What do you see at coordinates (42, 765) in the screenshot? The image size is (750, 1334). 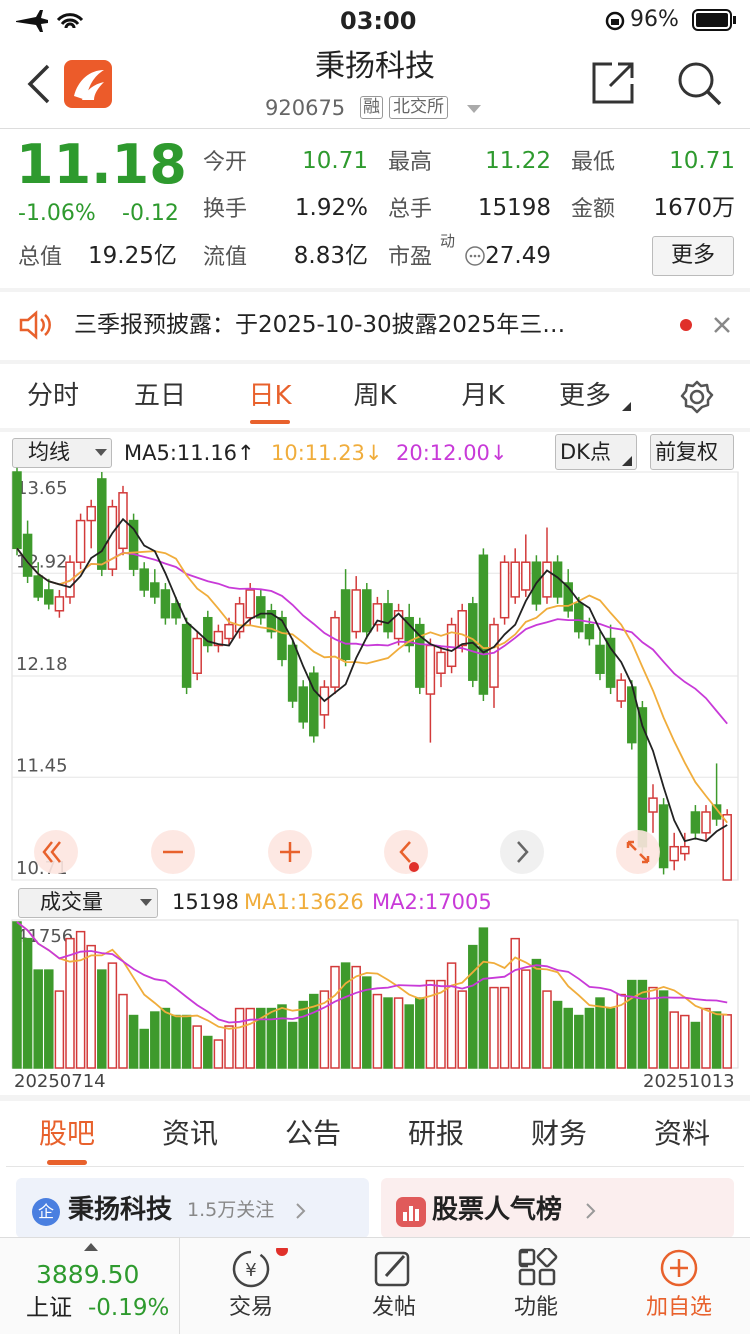 I see `y-tick-label: 11.45` at bounding box center [42, 765].